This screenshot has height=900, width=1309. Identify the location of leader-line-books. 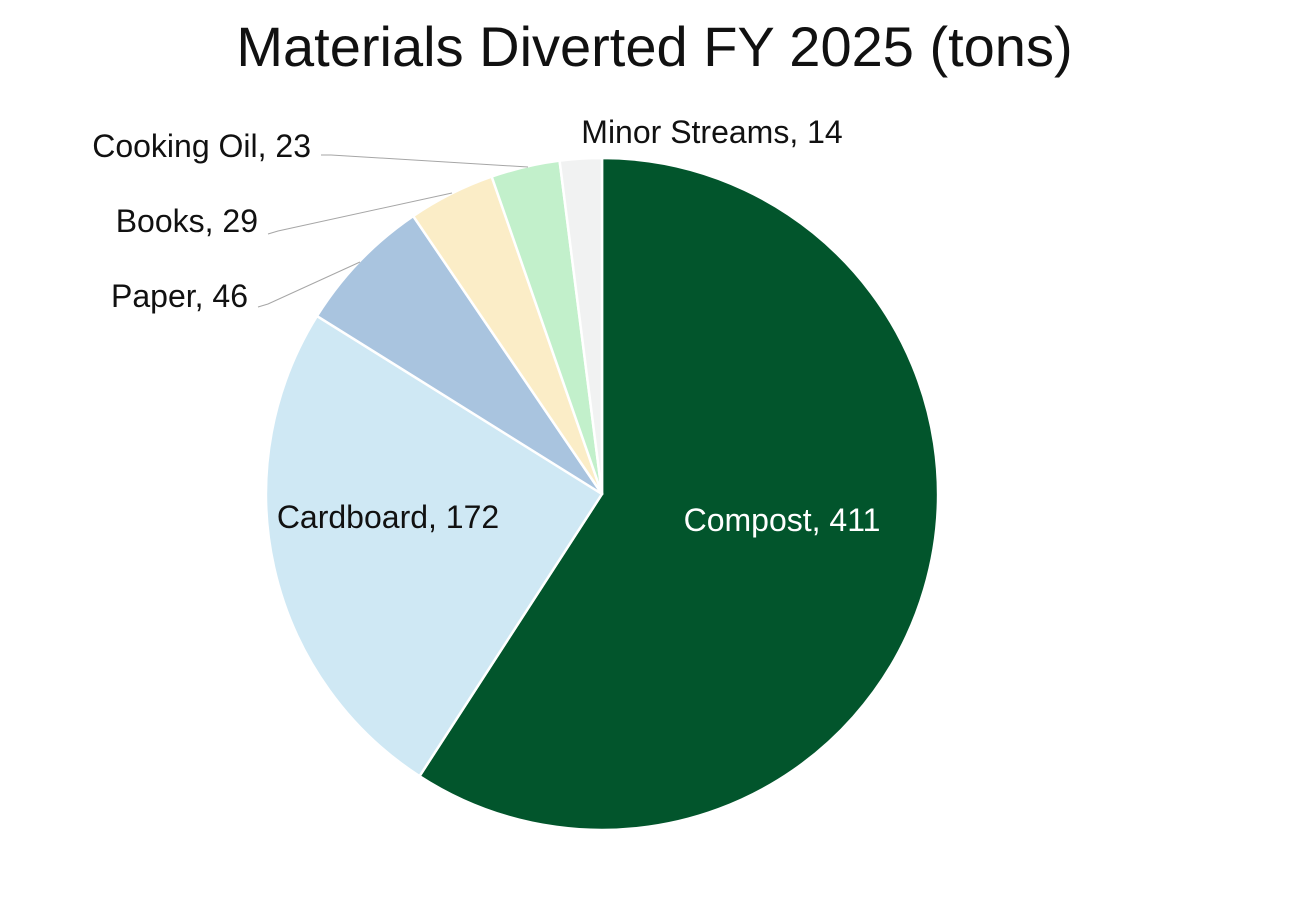
(360, 213).